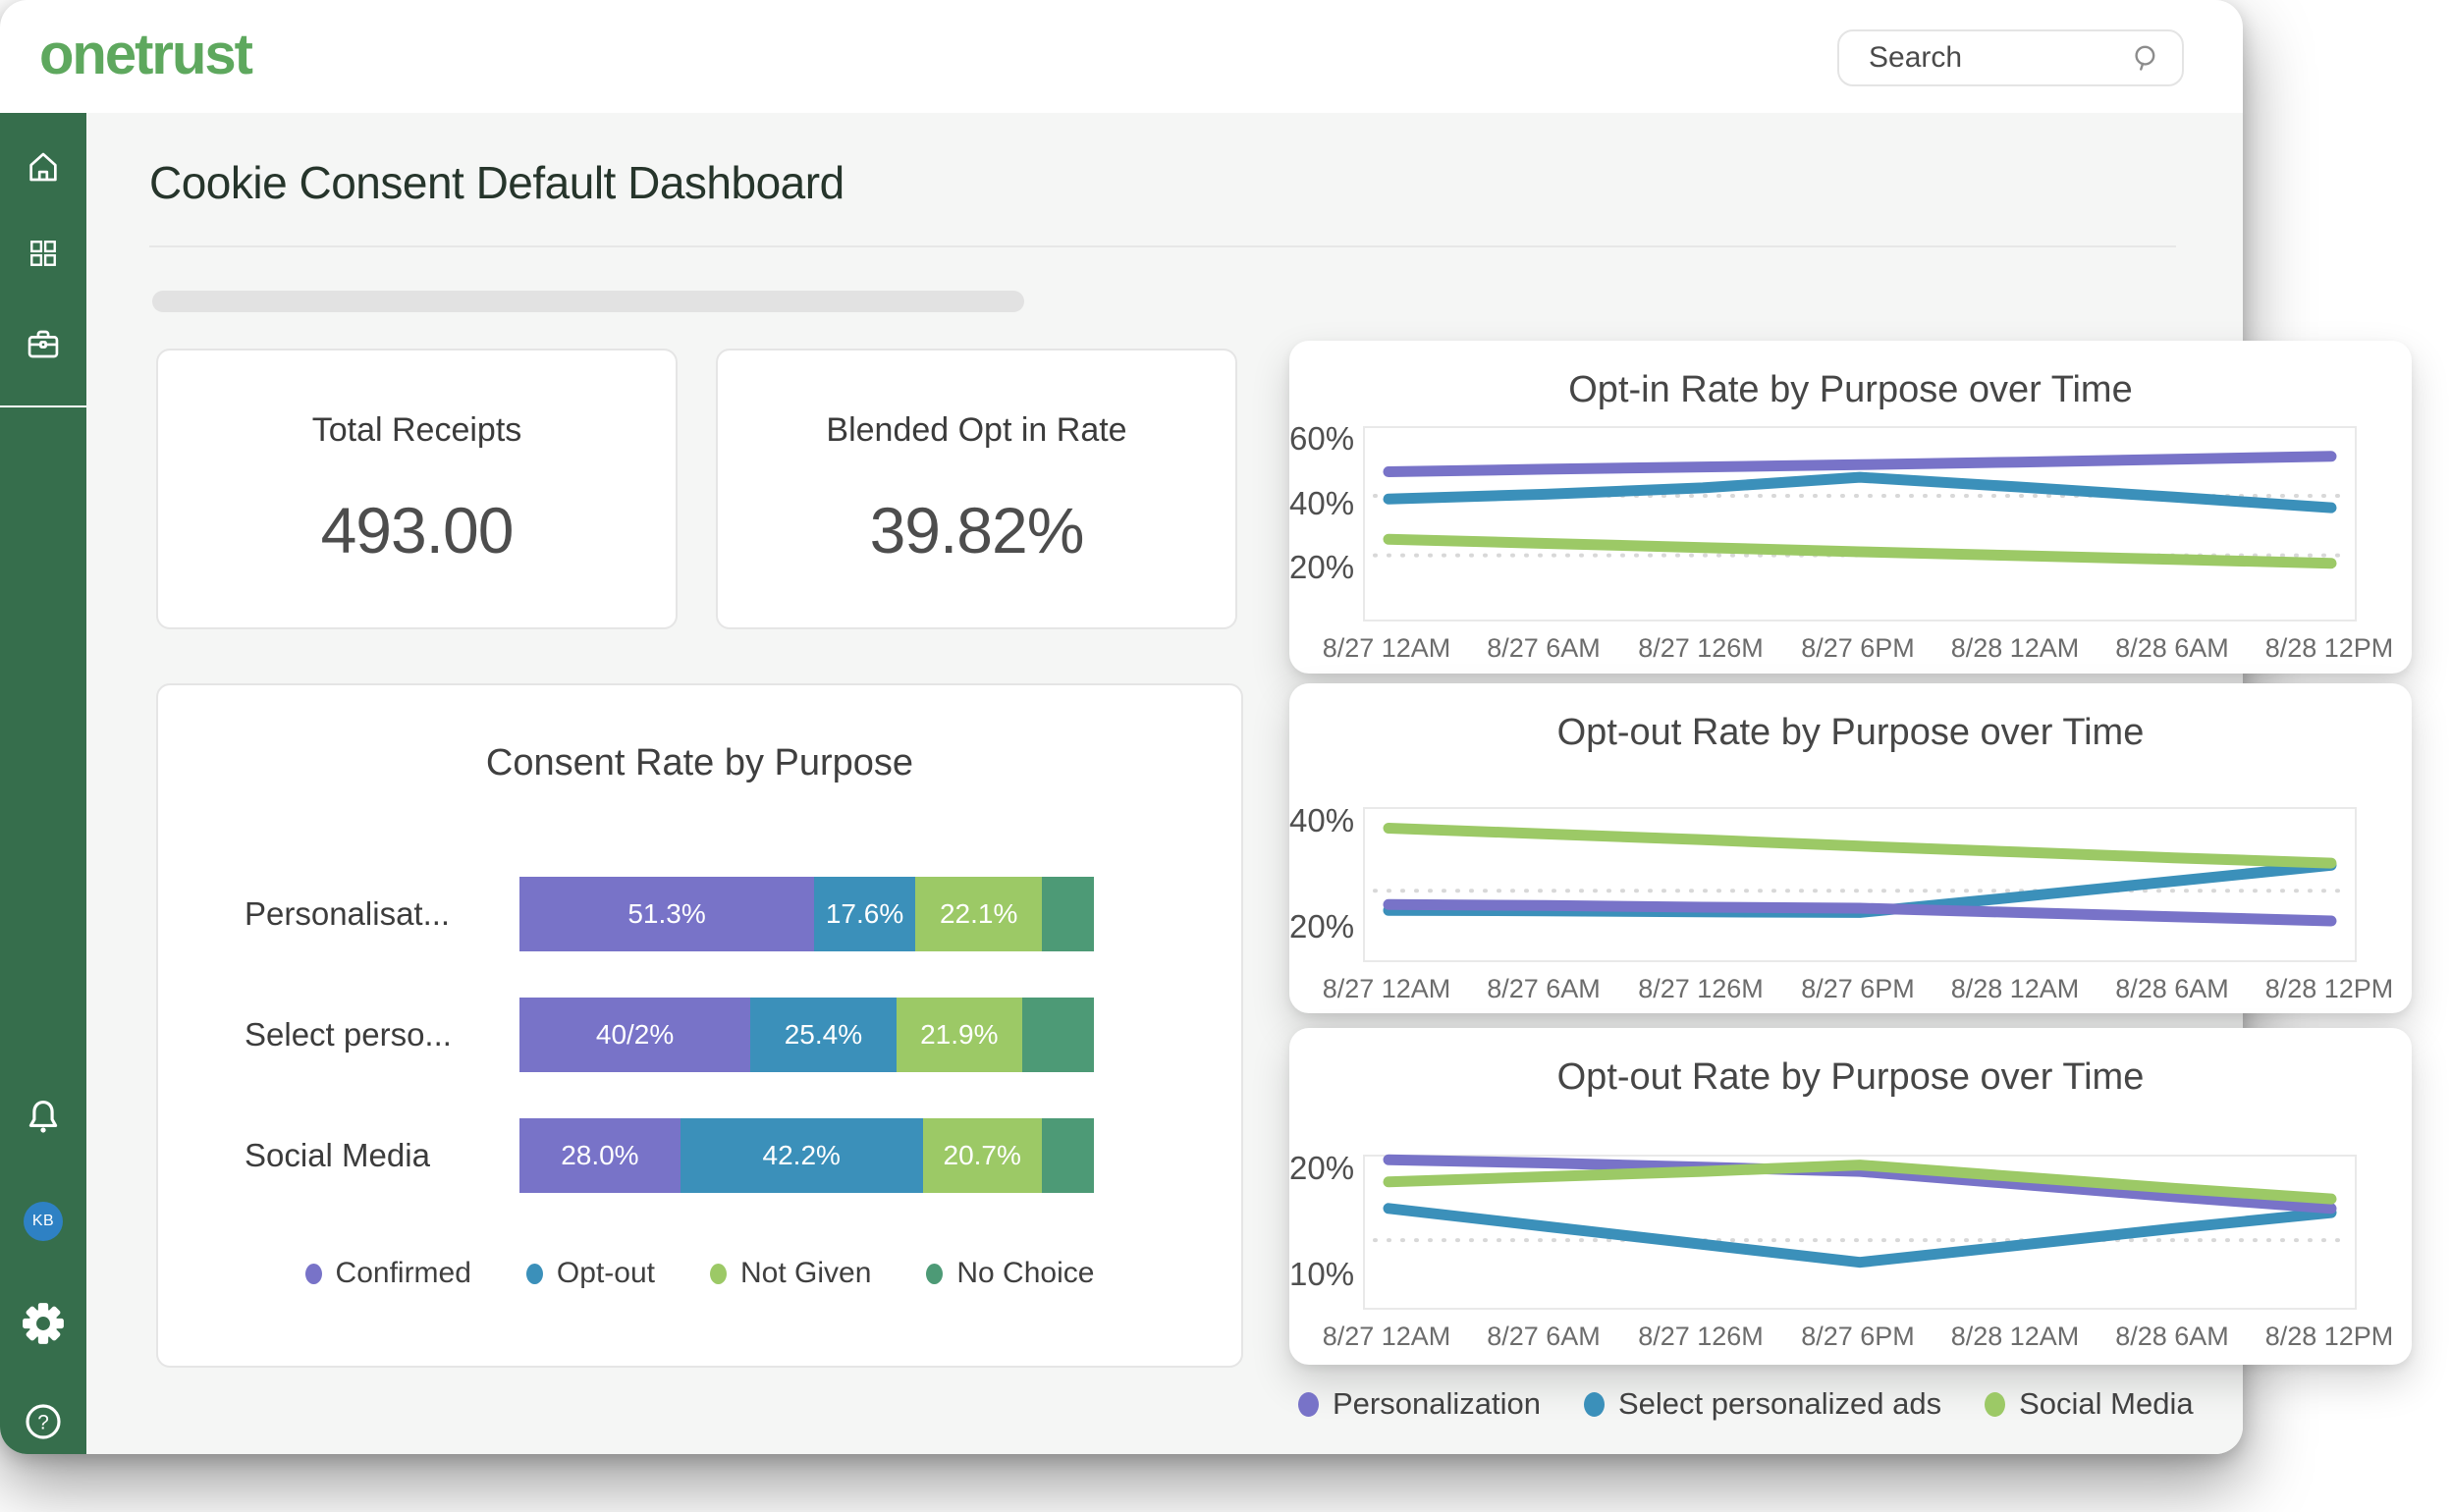  Describe the element at coordinates (417, 489) in the screenshot. I see `metric-card-total-receipts: Total Receipts 493.00` at that location.